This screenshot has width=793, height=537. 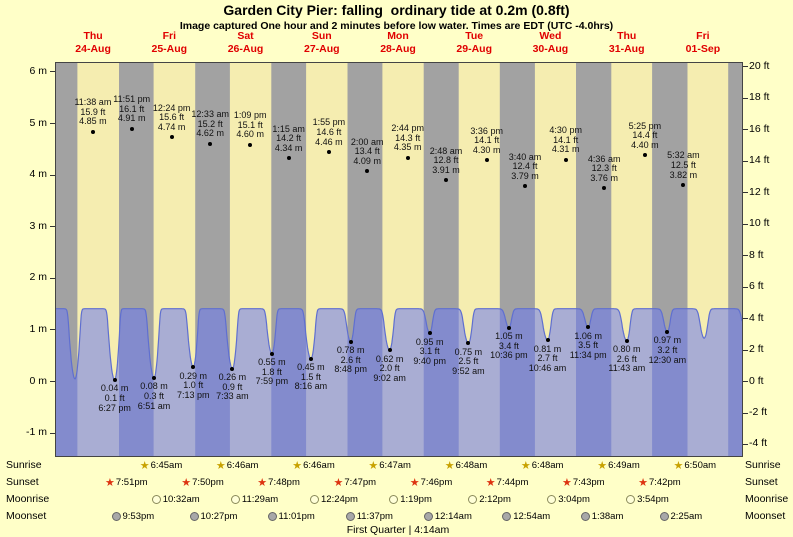 What do you see at coordinates (138, 516) in the screenshot?
I see `moonset-time: 9:53pm` at bounding box center [138, 516].